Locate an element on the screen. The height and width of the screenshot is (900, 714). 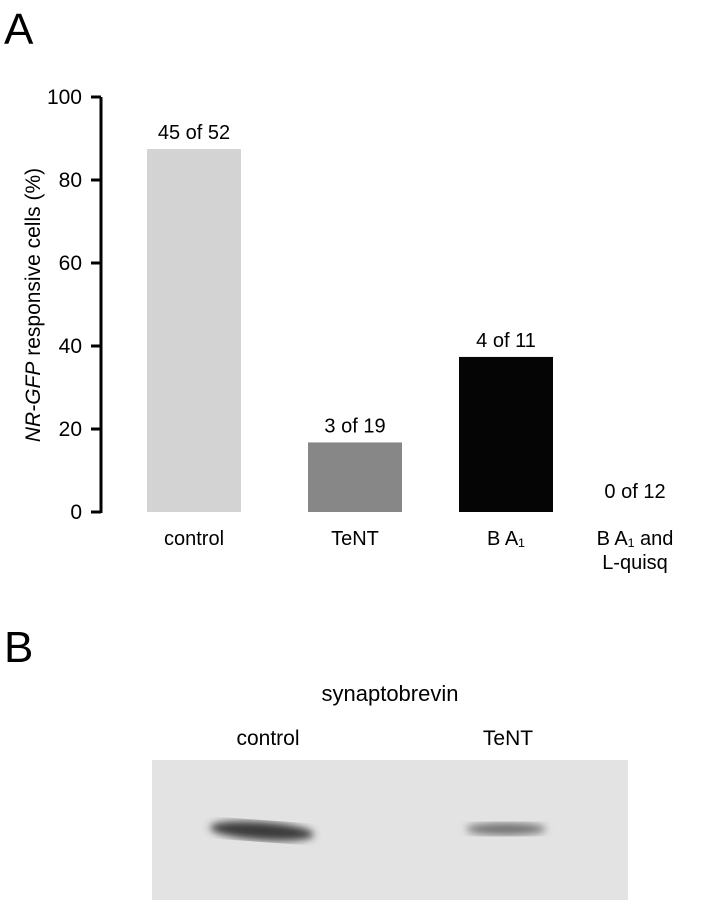
x-tick-label: control is located at coordinates (194, 539).